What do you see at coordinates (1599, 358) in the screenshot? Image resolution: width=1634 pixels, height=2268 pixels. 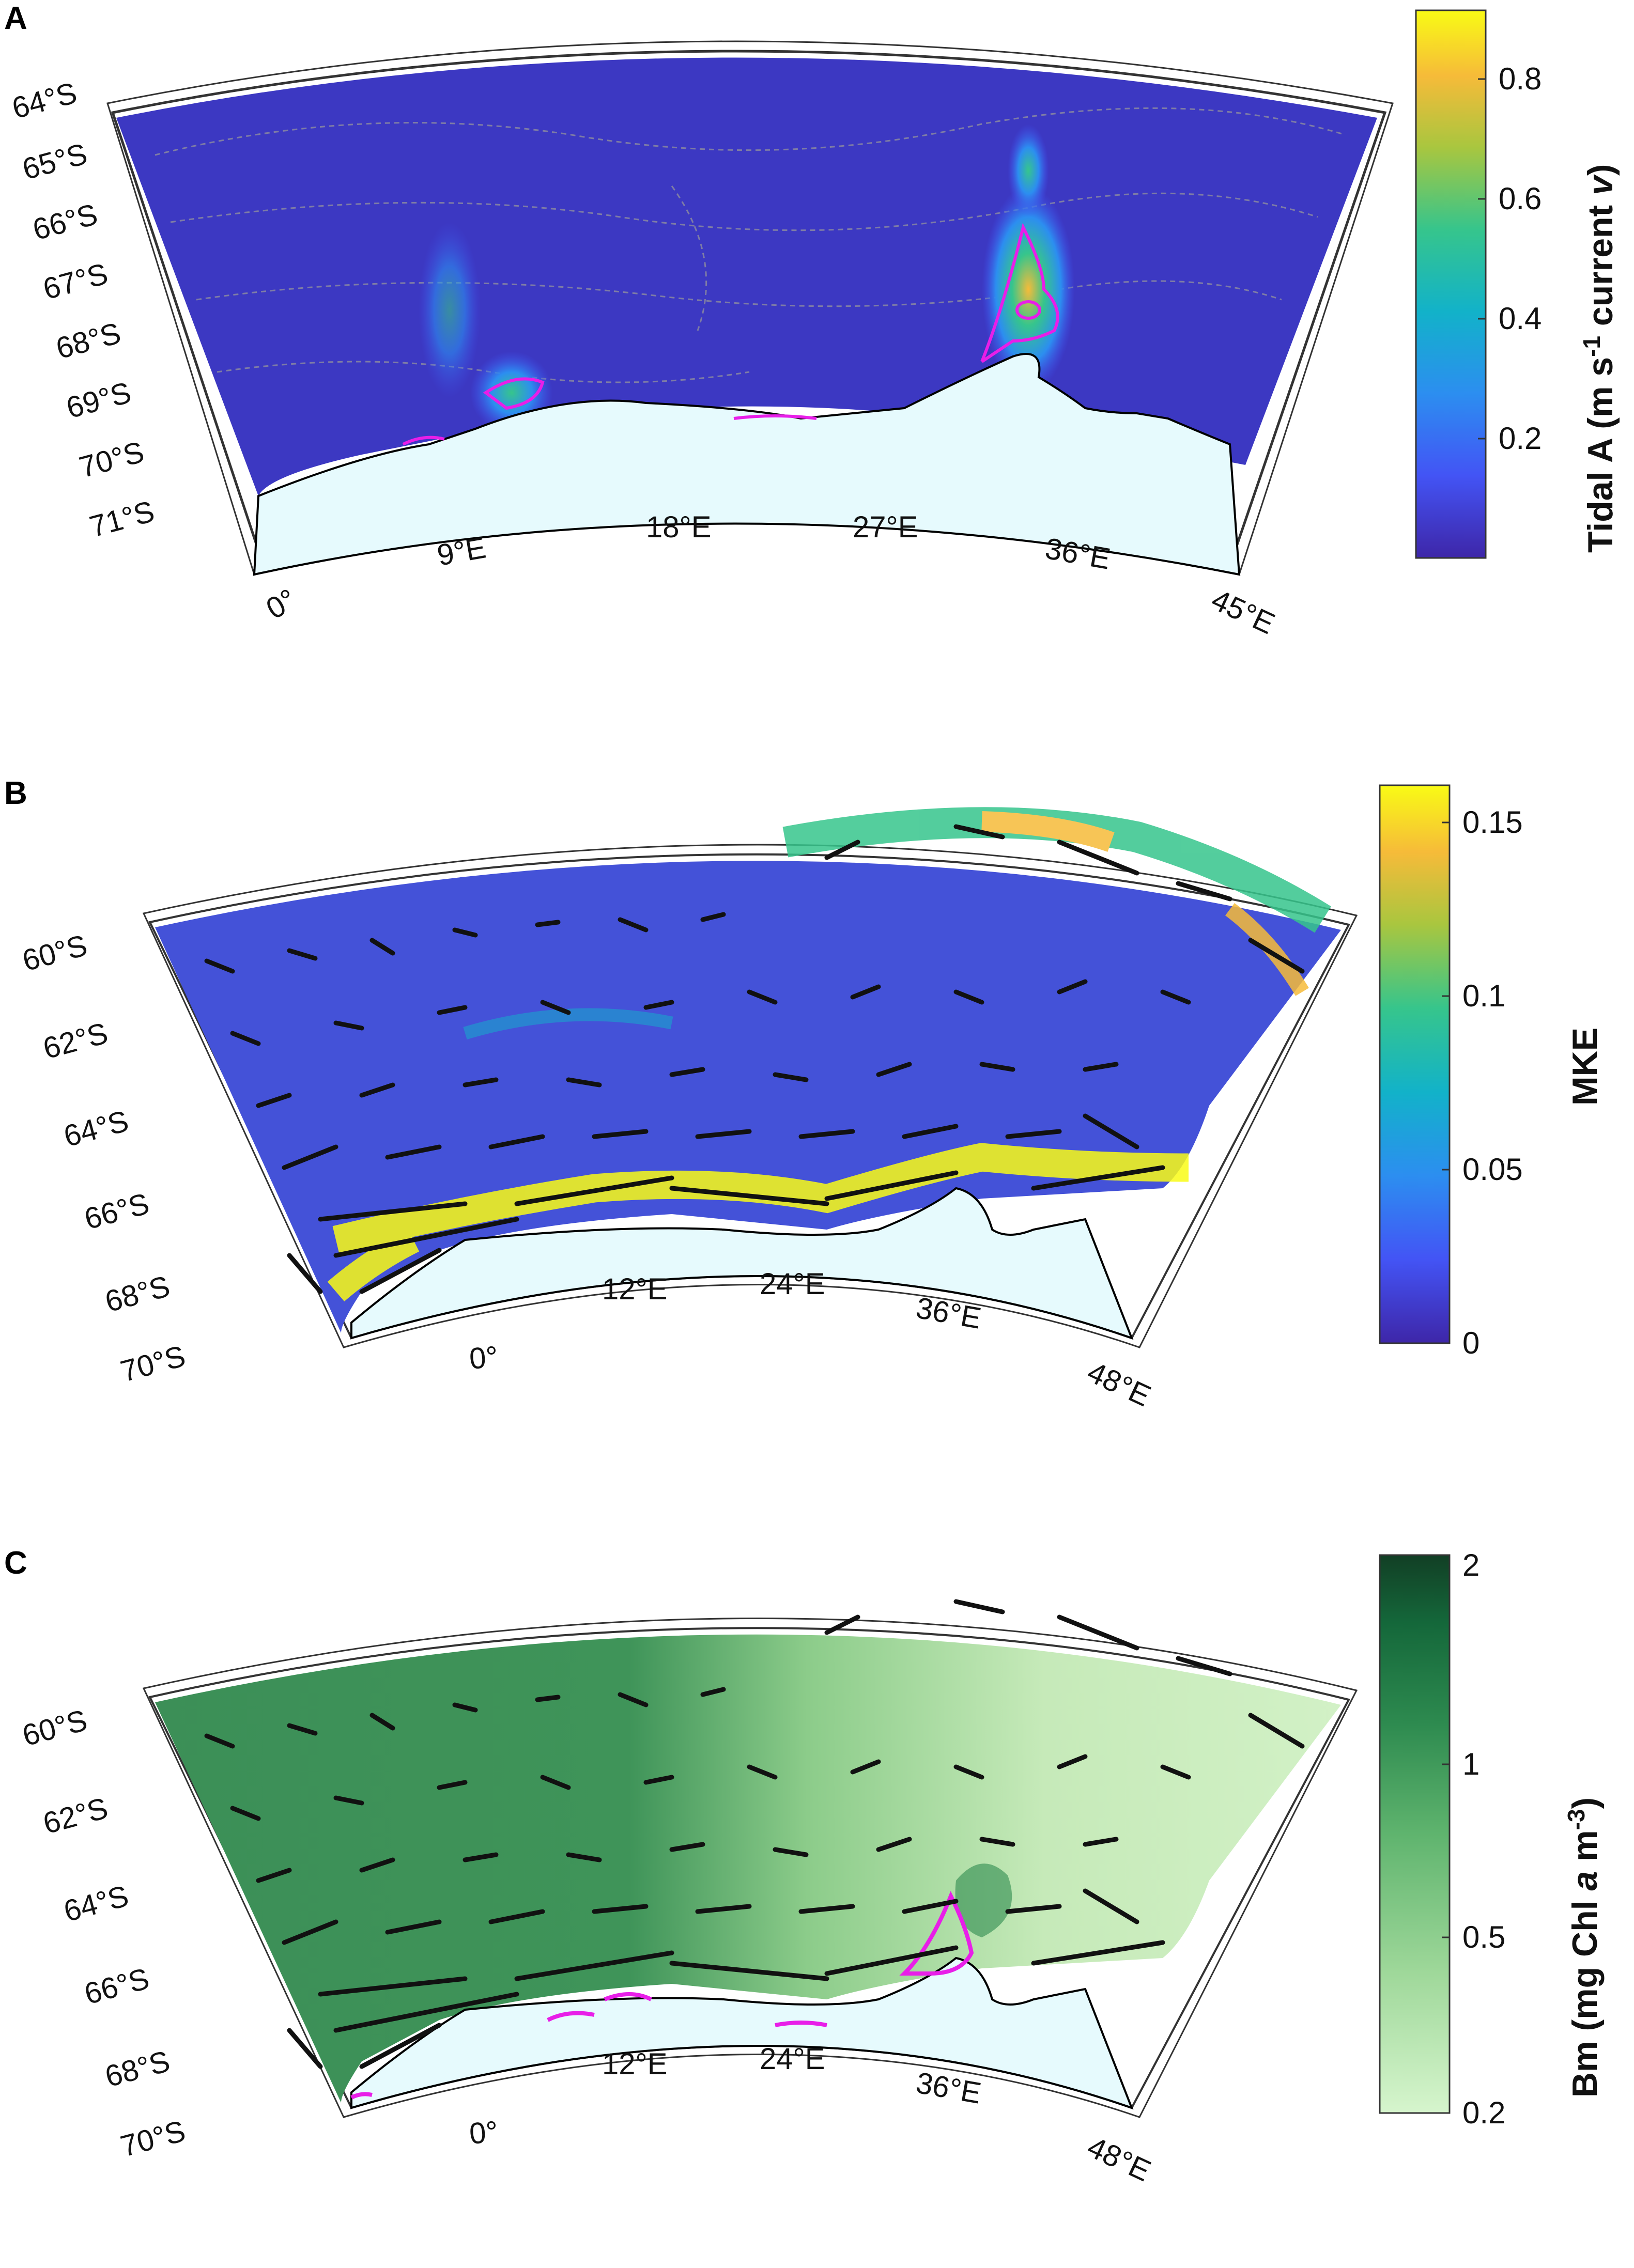 I see `colorbar-a-title: Tidal A (m s-1 current v)` at bounding box center [1599, 358].